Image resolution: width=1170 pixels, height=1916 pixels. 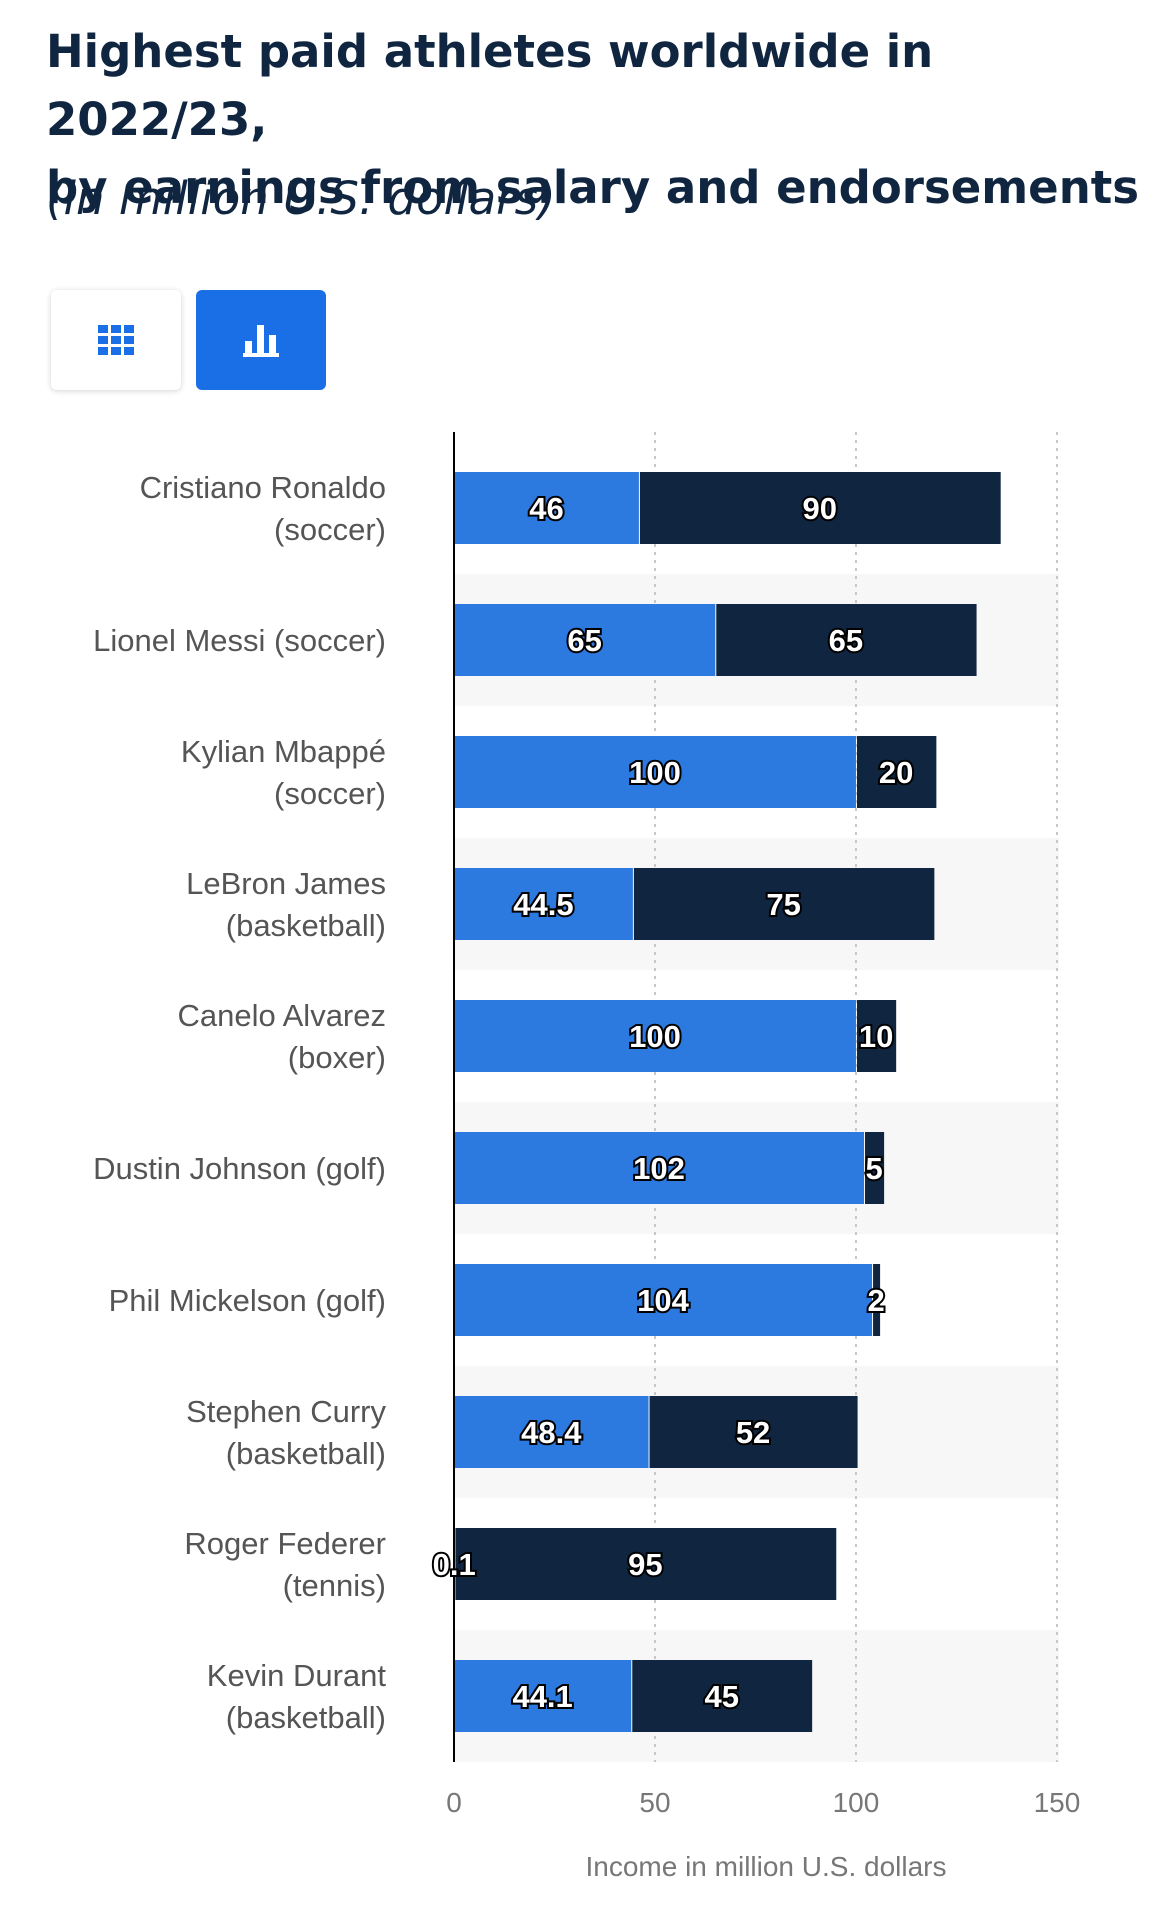 I want to click on category-label-line: (boxer), so click(x=337, y=1057).